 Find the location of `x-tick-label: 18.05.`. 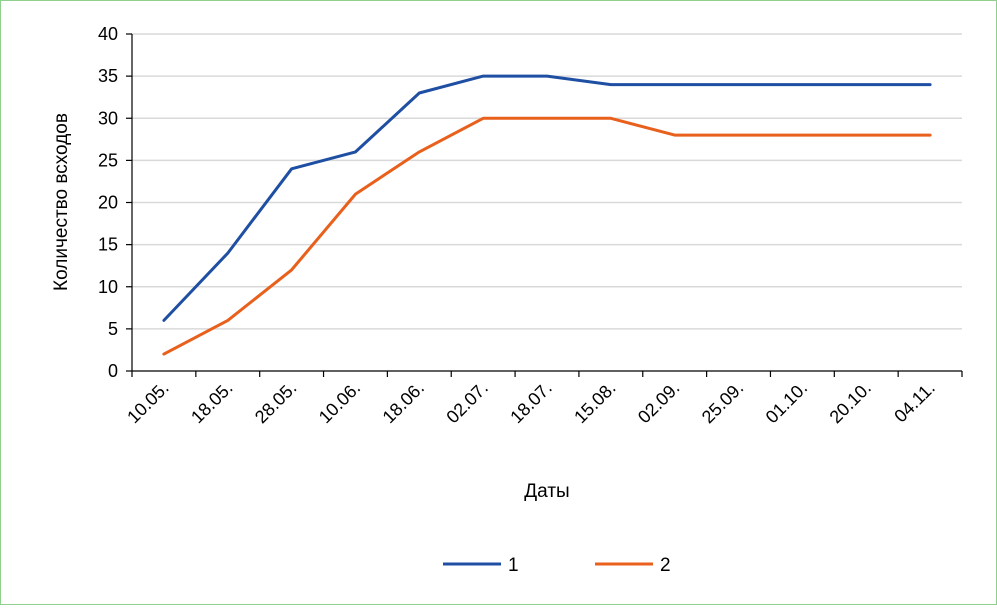

x-tick-label: 18.05. is located at coordinates (212, 403).